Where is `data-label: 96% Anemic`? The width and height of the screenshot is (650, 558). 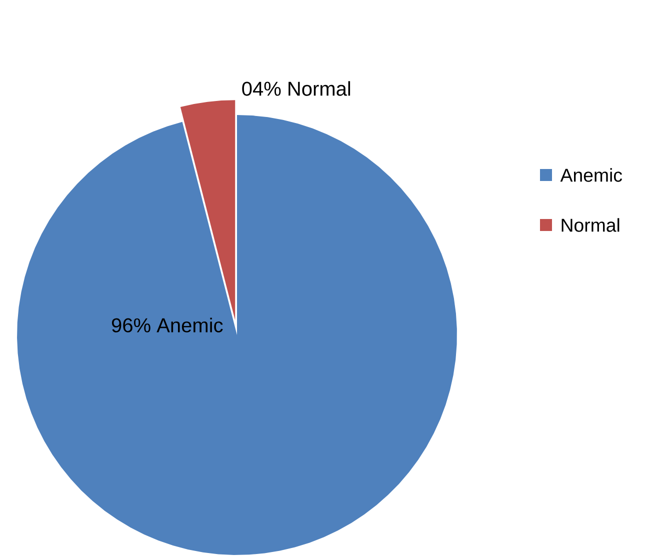 data-label: 96% Anemic is located at coordinates (167, 325).